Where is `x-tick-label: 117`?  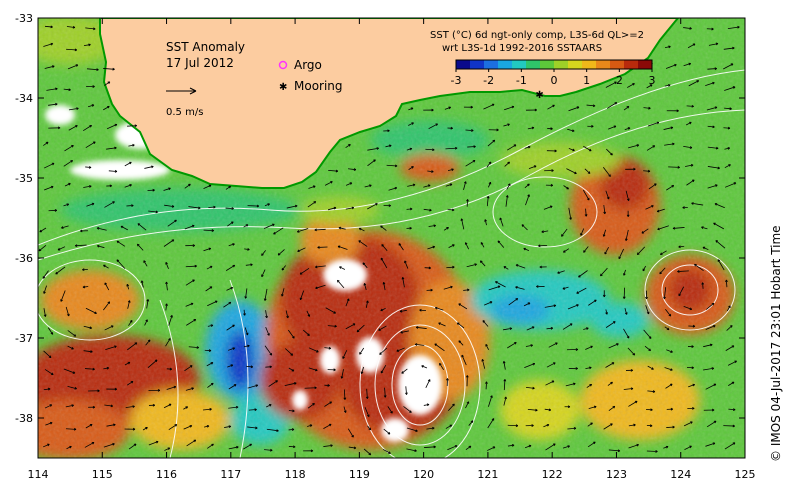
x-tick-label: 117 is located at coordinates (230, 474).